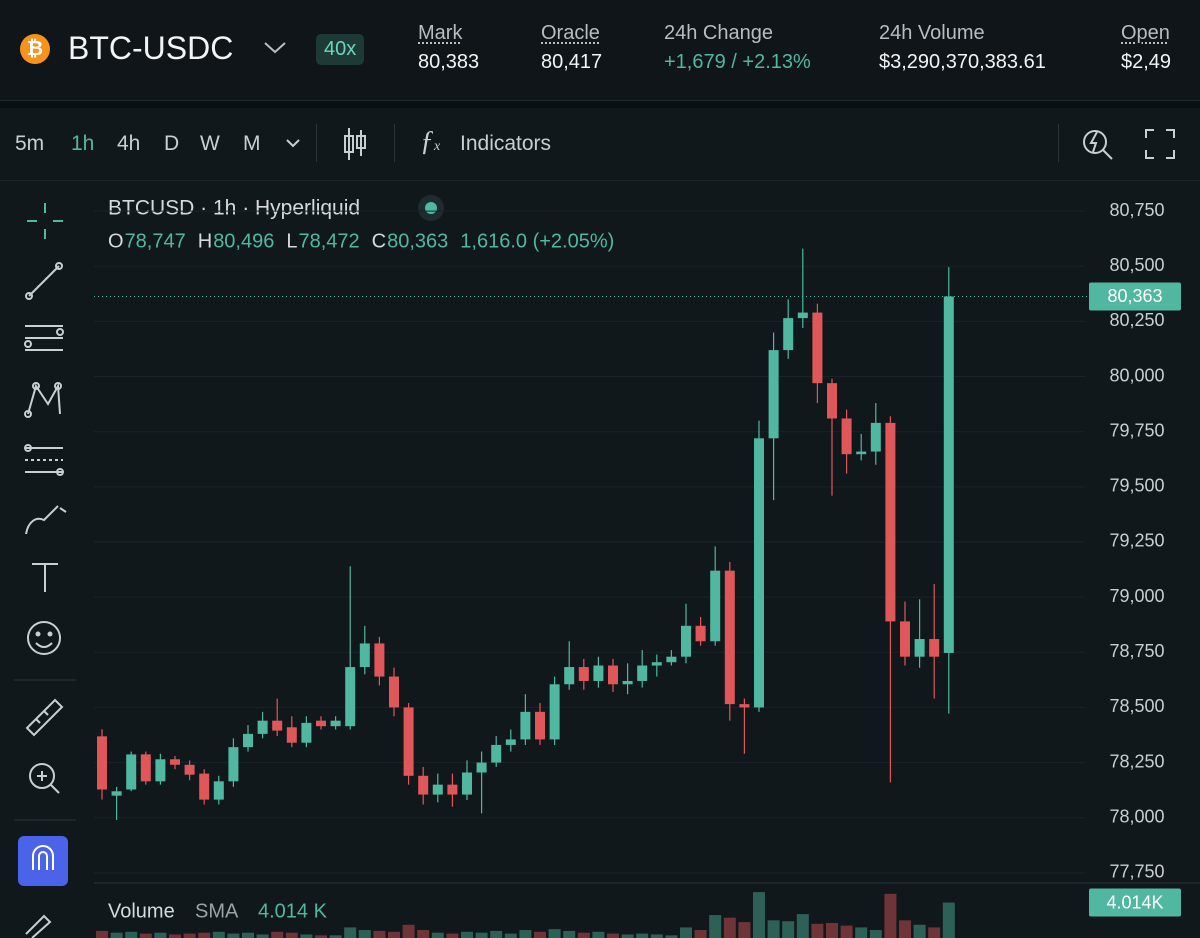 The width and height of the screenshot is (1200, 938). Describe the element at coordinates (600, 144) in the screenshot. I see `toolbar: 5m 1h 4h D W M ƒx Indicators` at that location.